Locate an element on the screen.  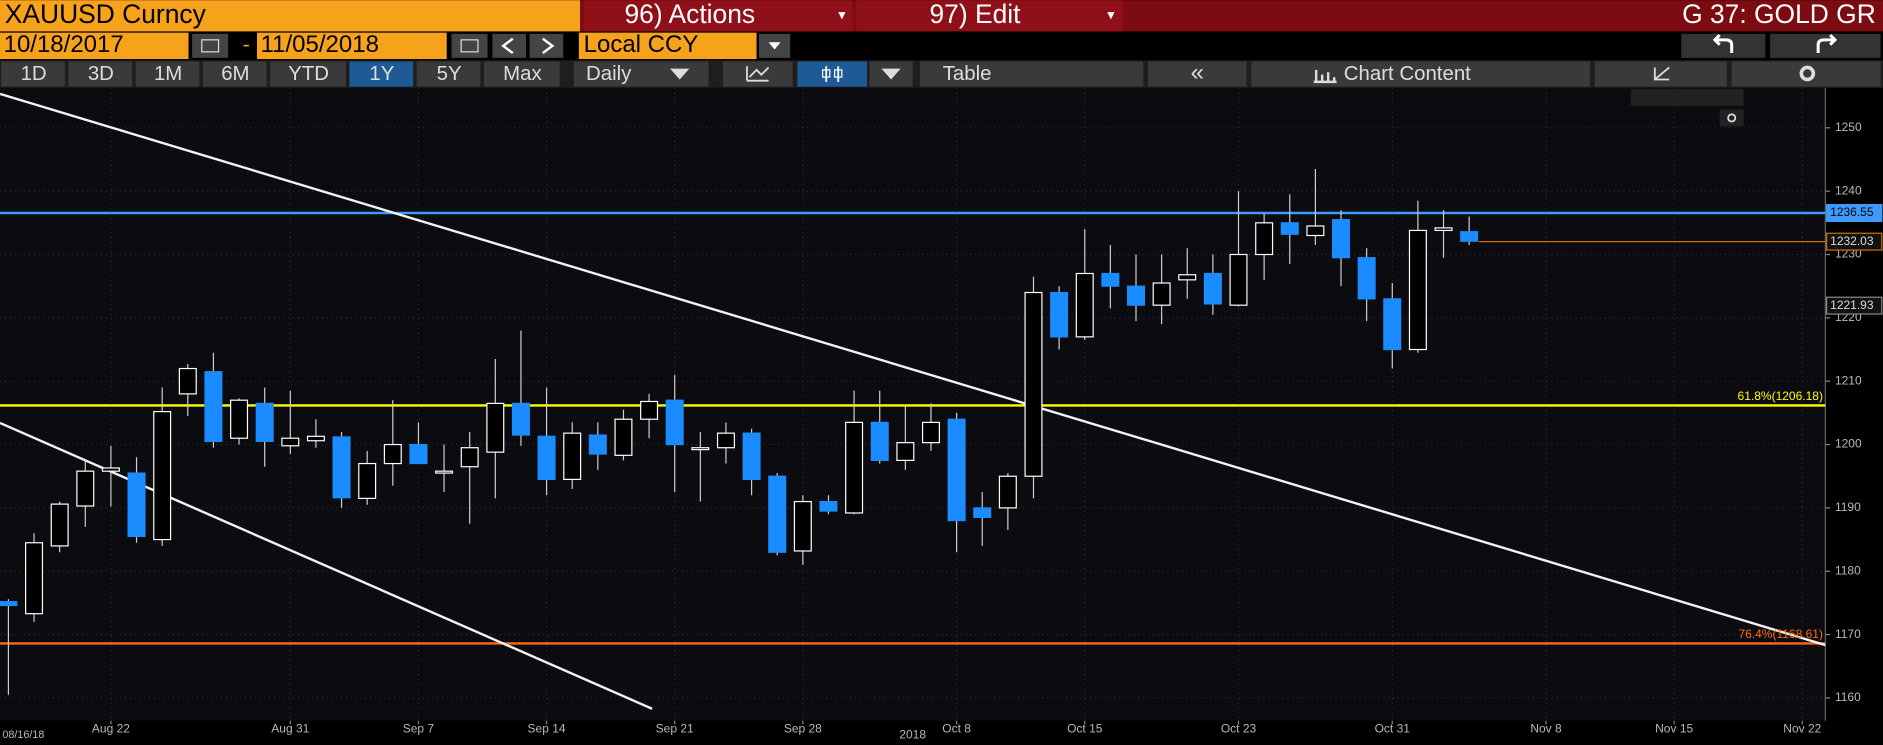
end-date-box is located at coordinates (351, 46).